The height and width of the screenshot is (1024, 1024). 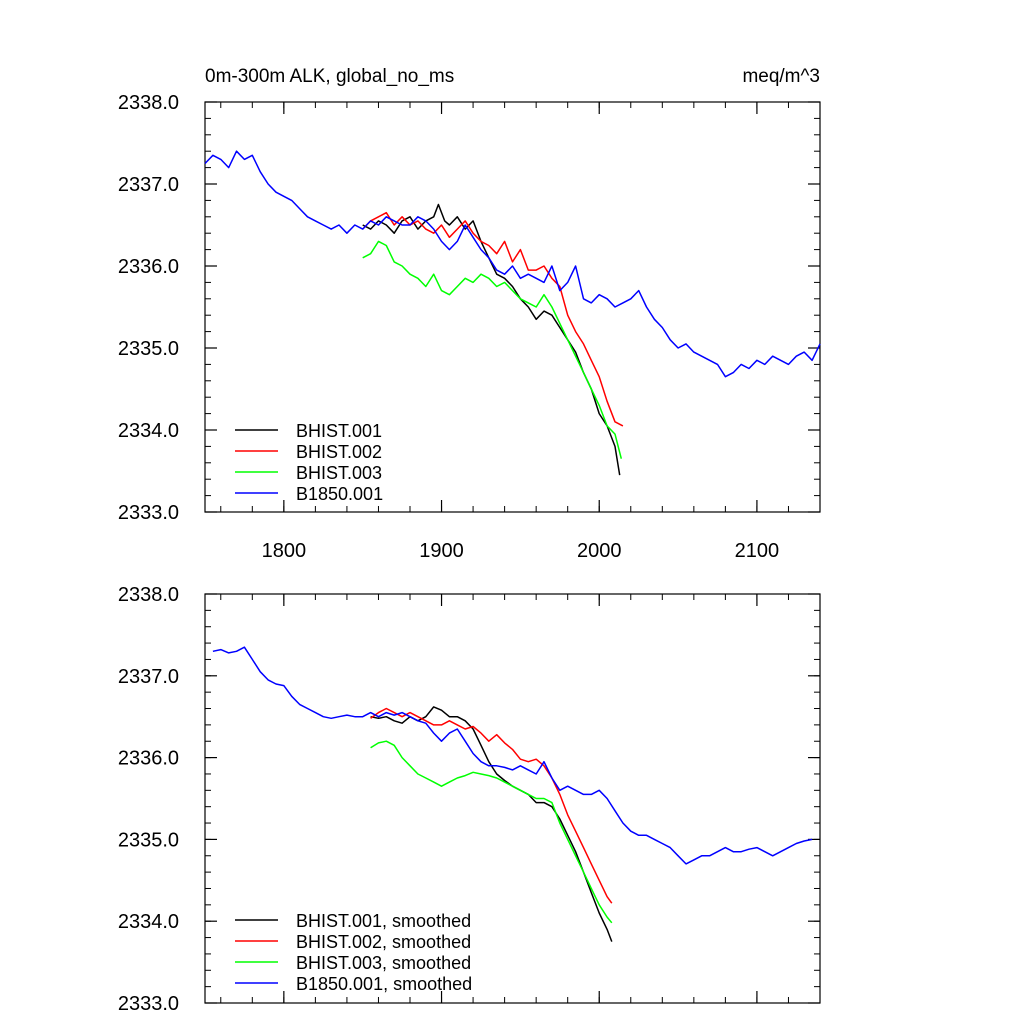 What do you see at coordinates (339, 494) in the screenshot?
I see `legend-label: B1850.001` at bounding box center [339, 494].